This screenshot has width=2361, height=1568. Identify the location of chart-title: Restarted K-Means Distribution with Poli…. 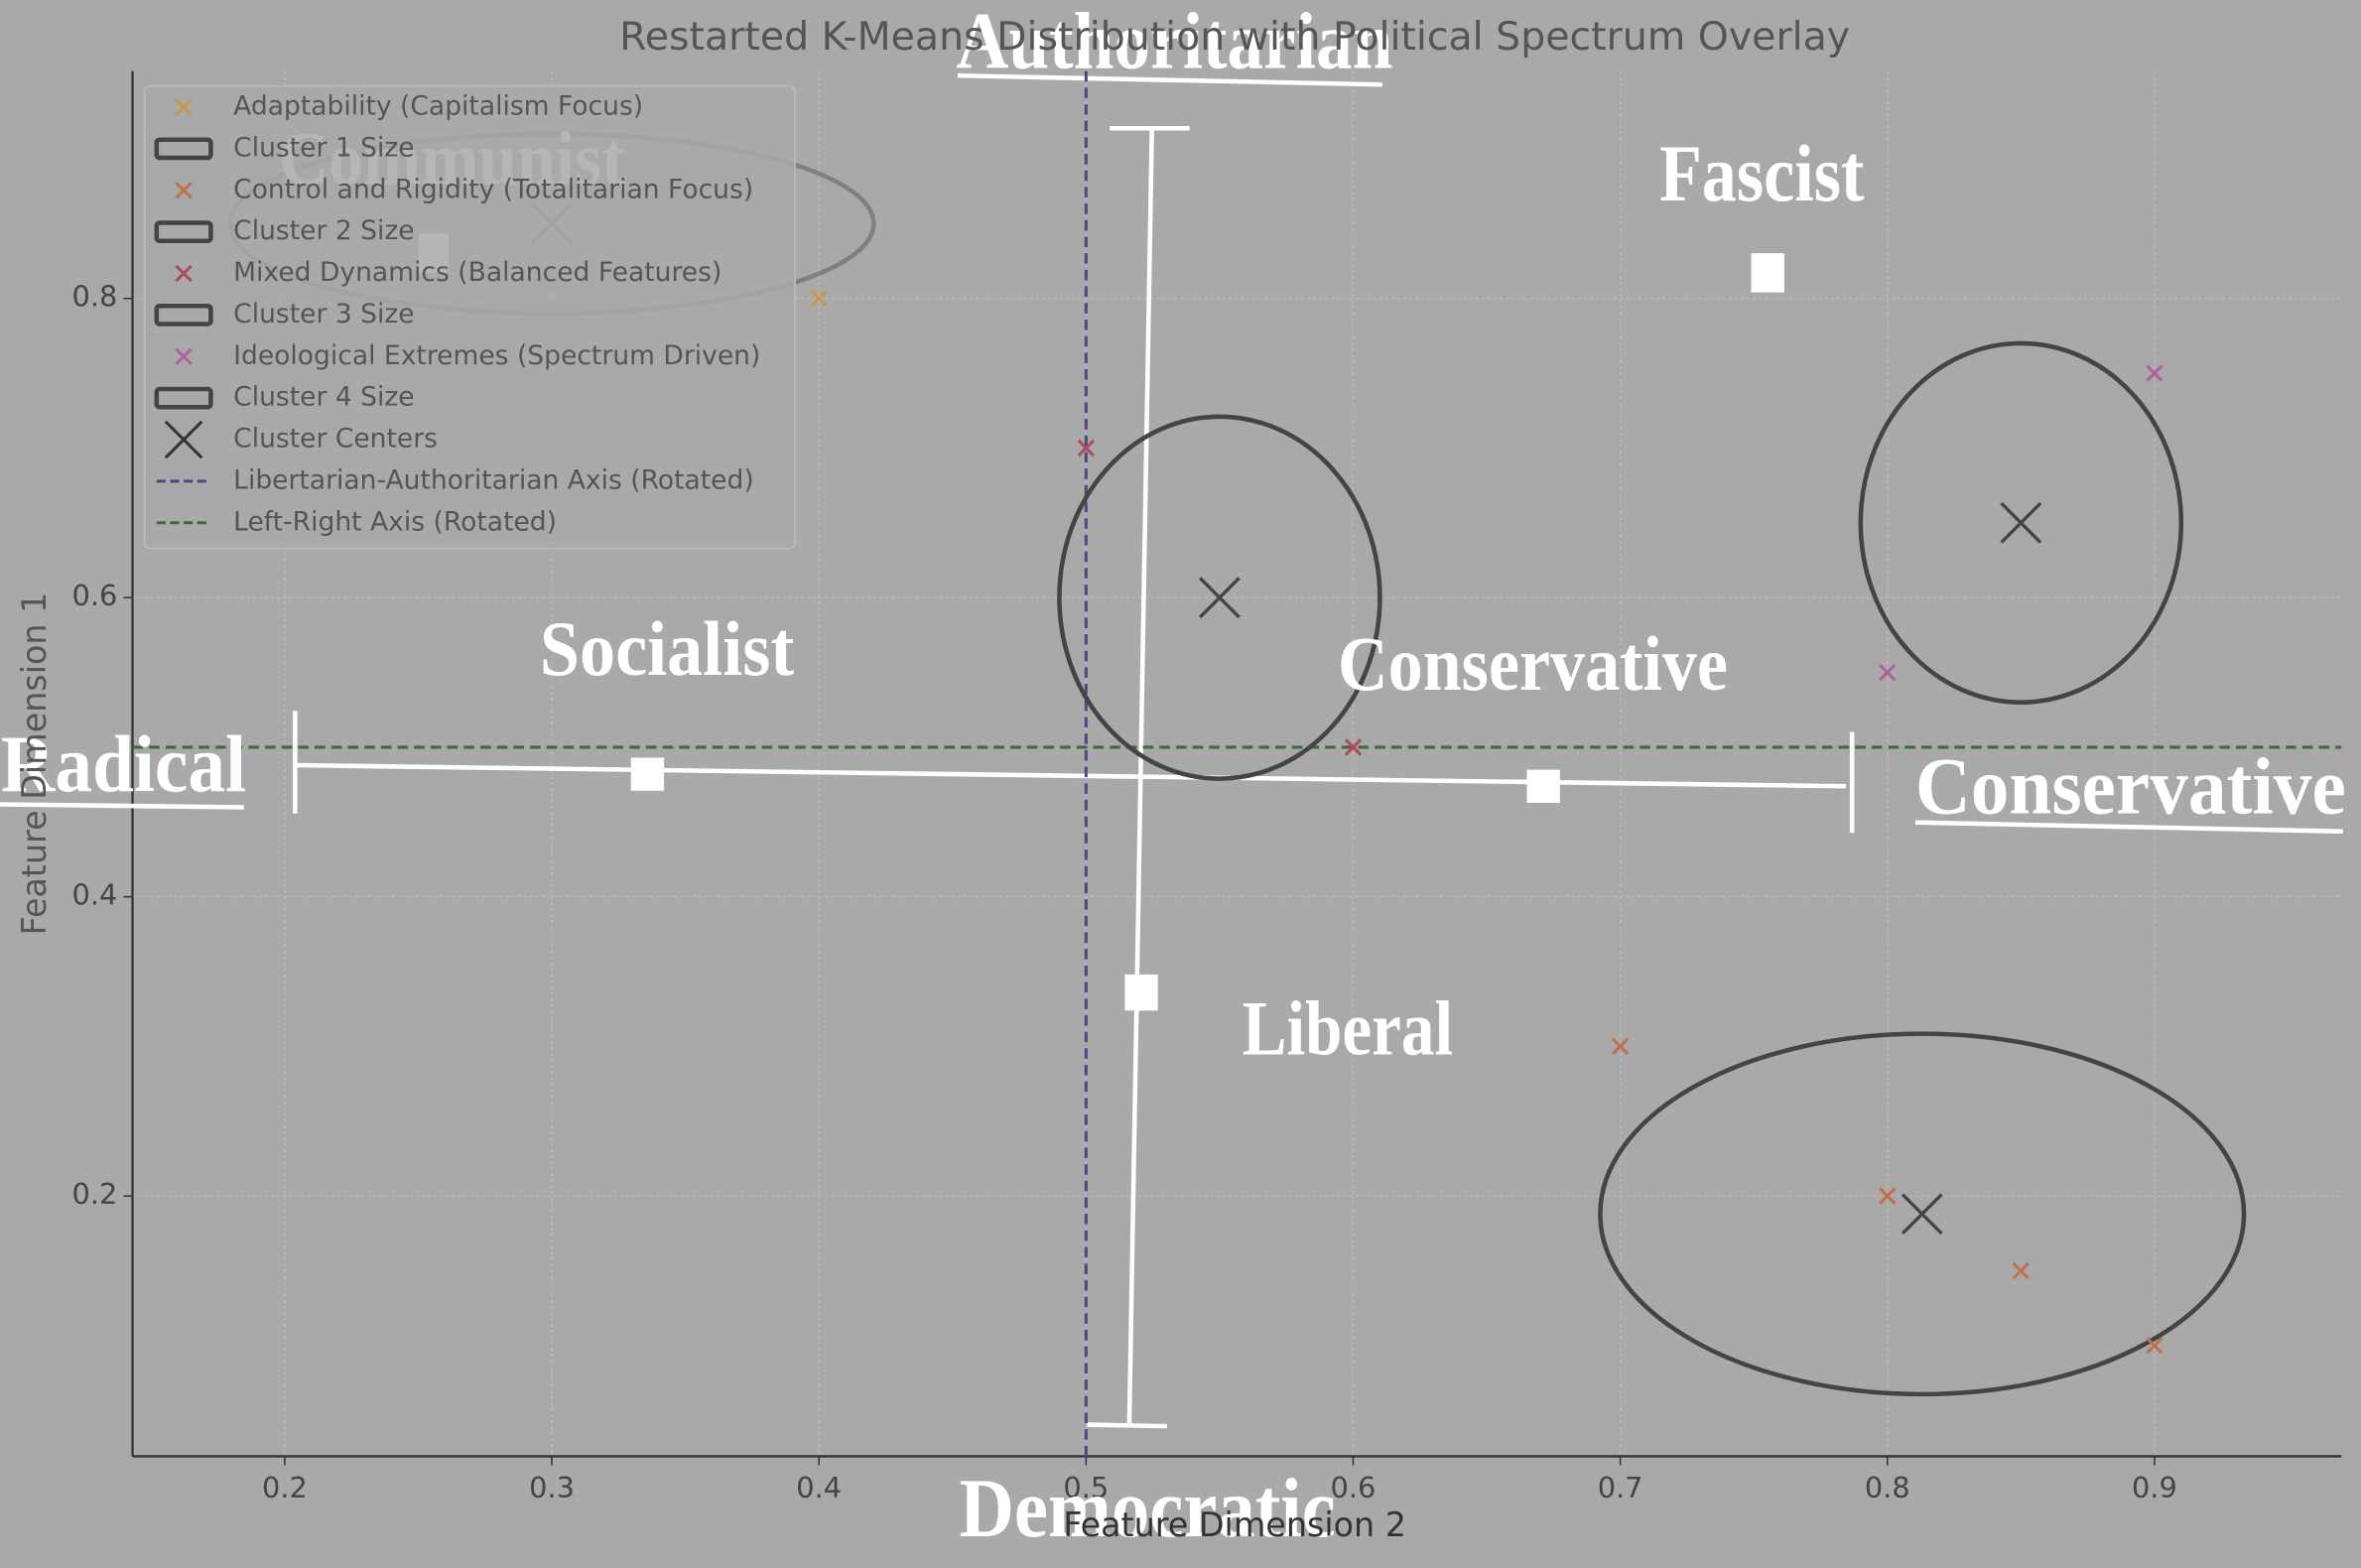
(1234, 37).